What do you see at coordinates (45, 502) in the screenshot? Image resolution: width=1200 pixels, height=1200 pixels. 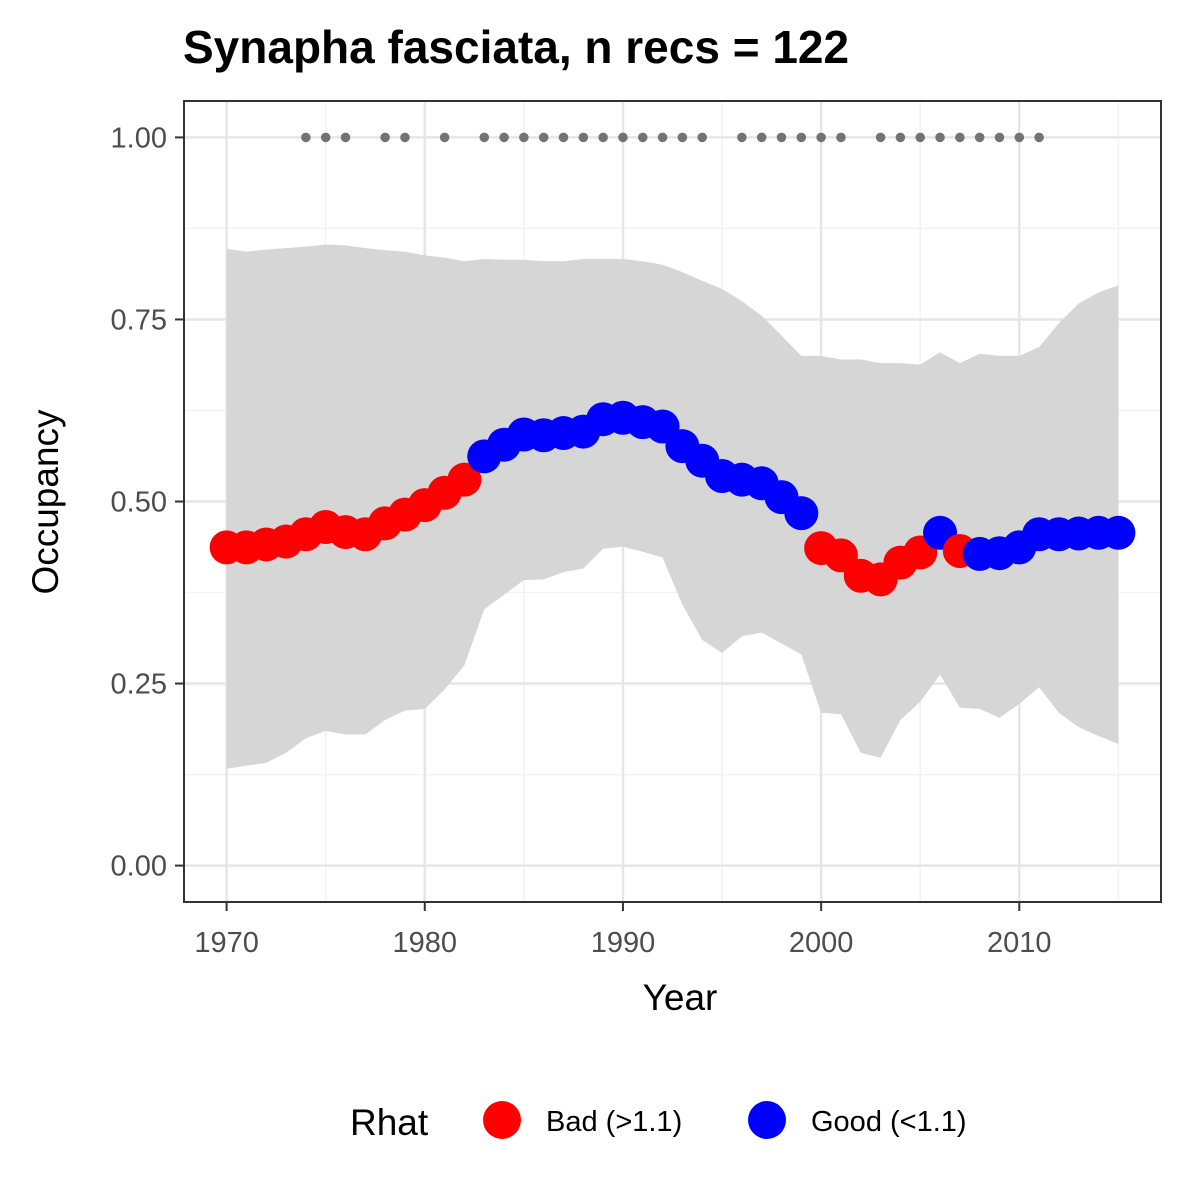 I see `y-axis-title: Occupancy` at bounding box center [45, 502].